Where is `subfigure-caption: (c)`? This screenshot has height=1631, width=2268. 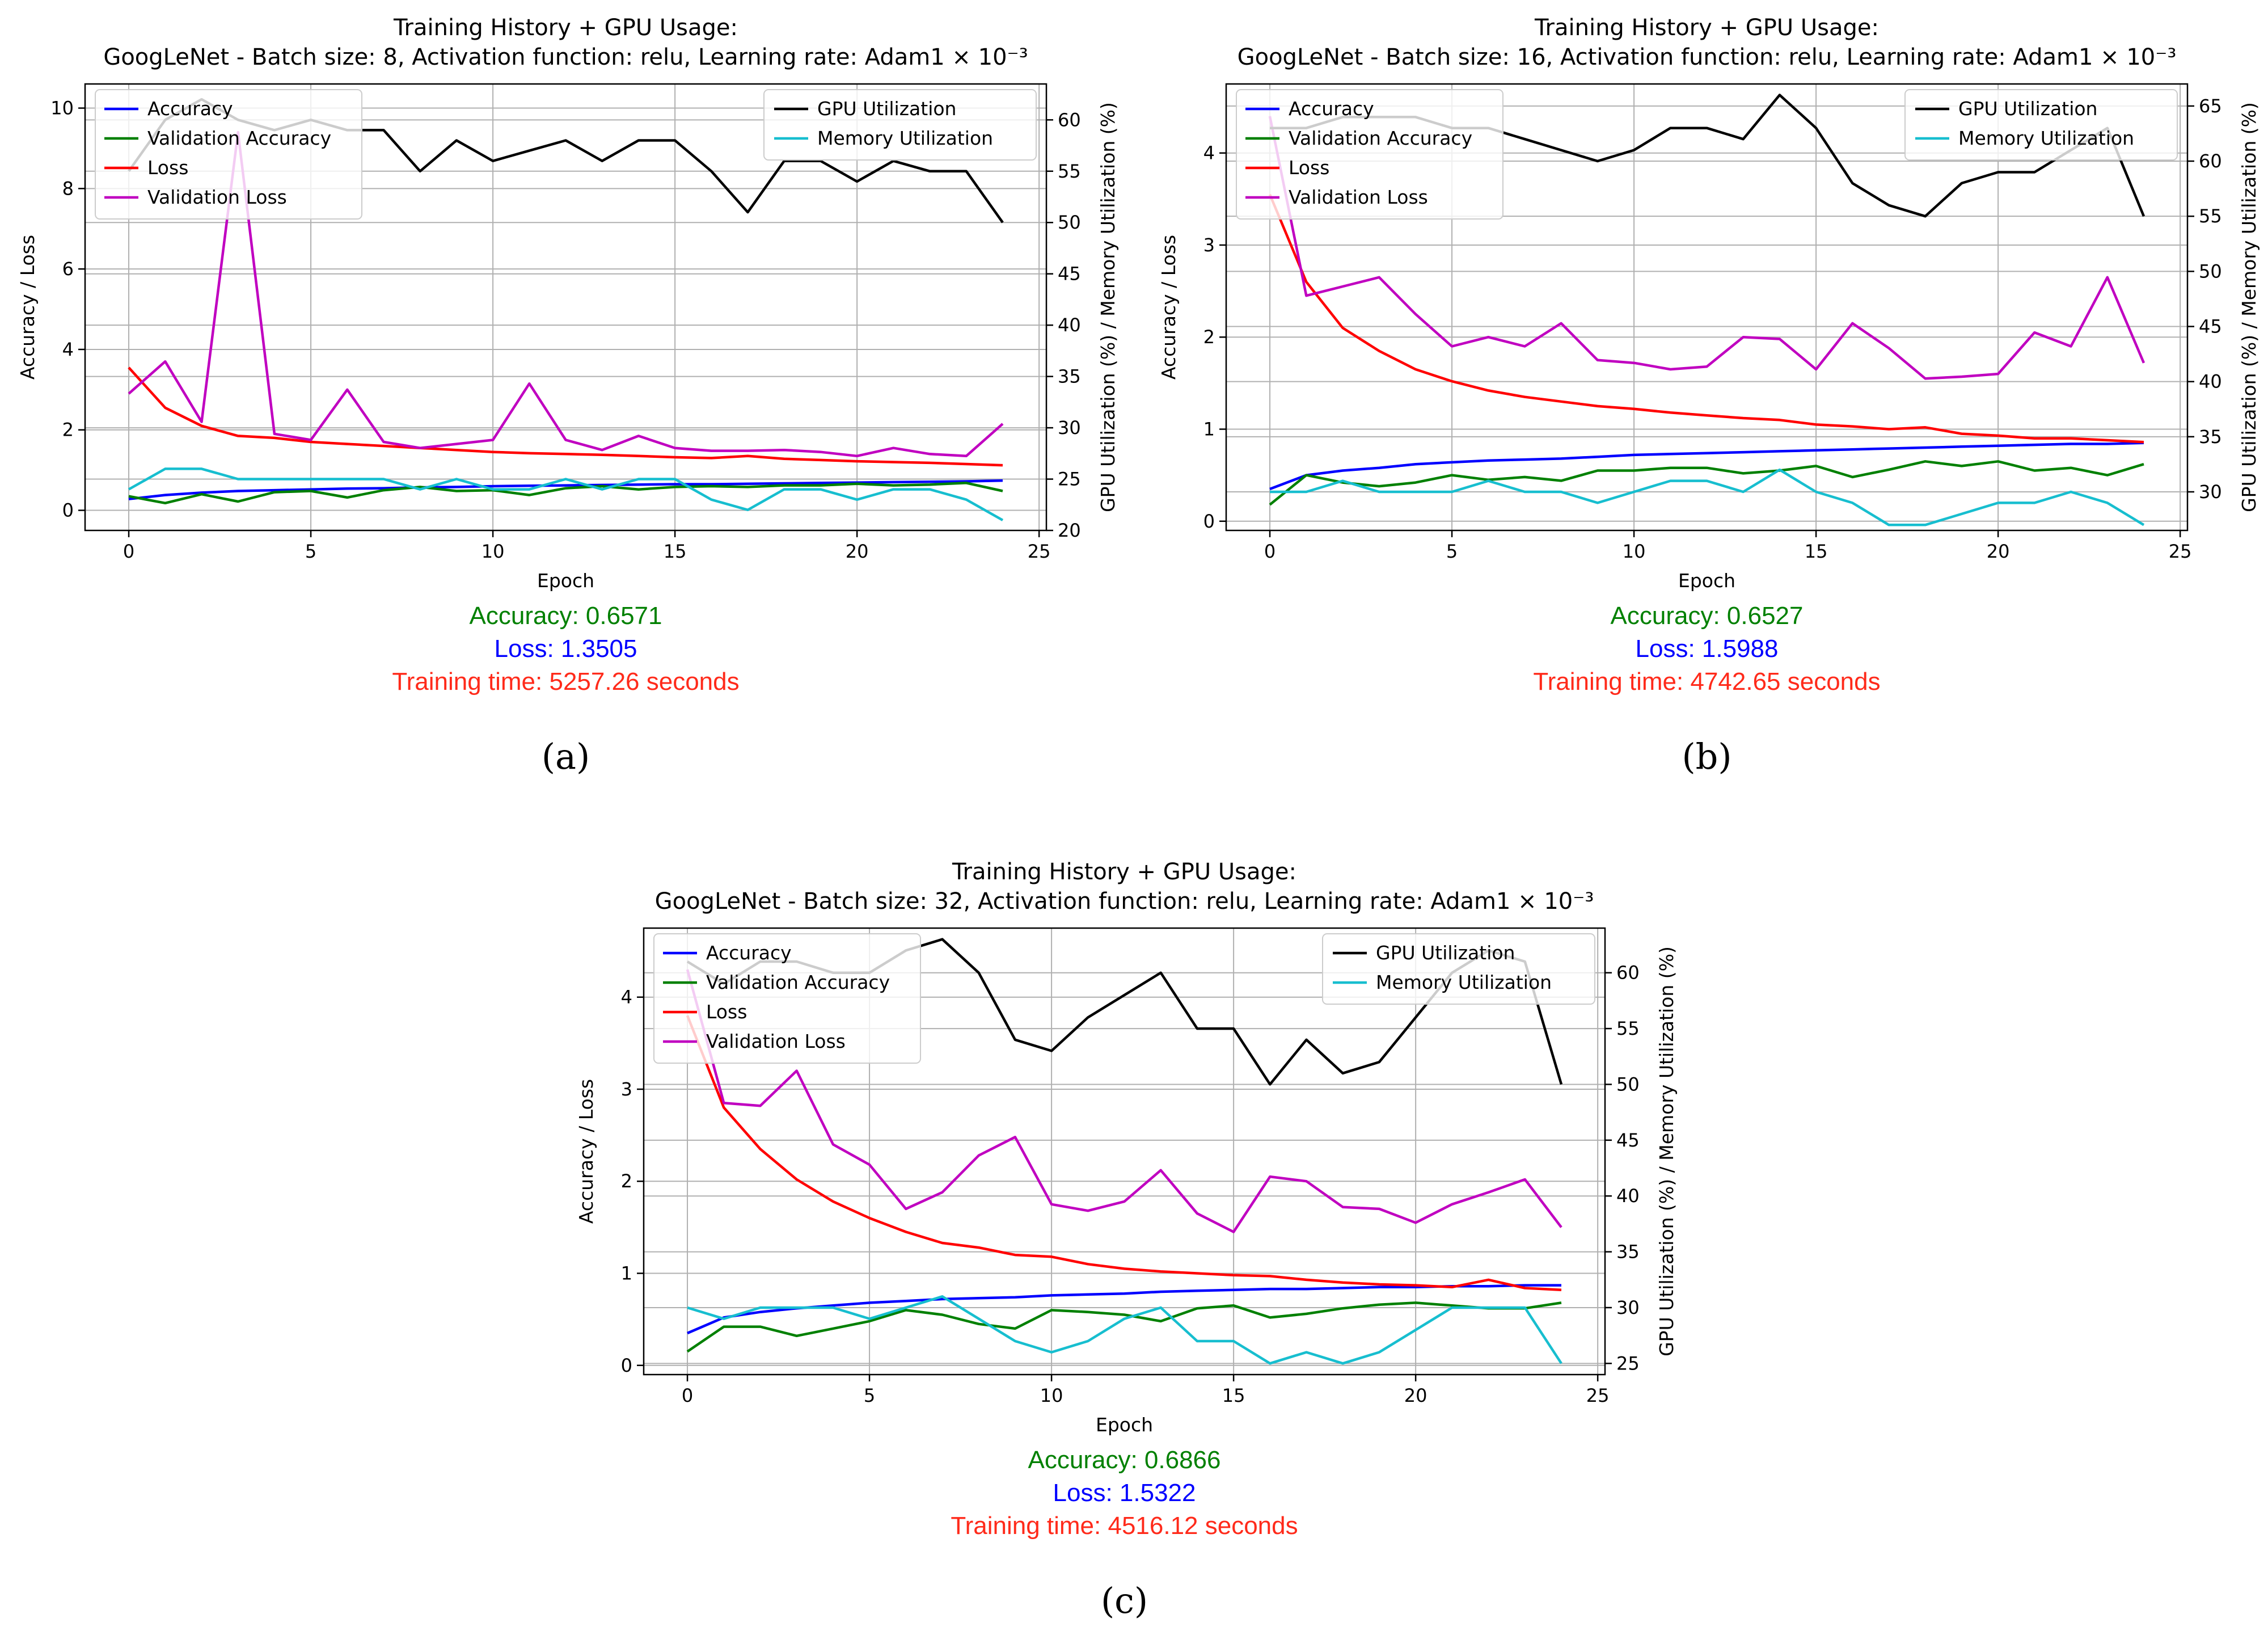 subfigure-caption: (c) is located at coordinates (1124, 1600).